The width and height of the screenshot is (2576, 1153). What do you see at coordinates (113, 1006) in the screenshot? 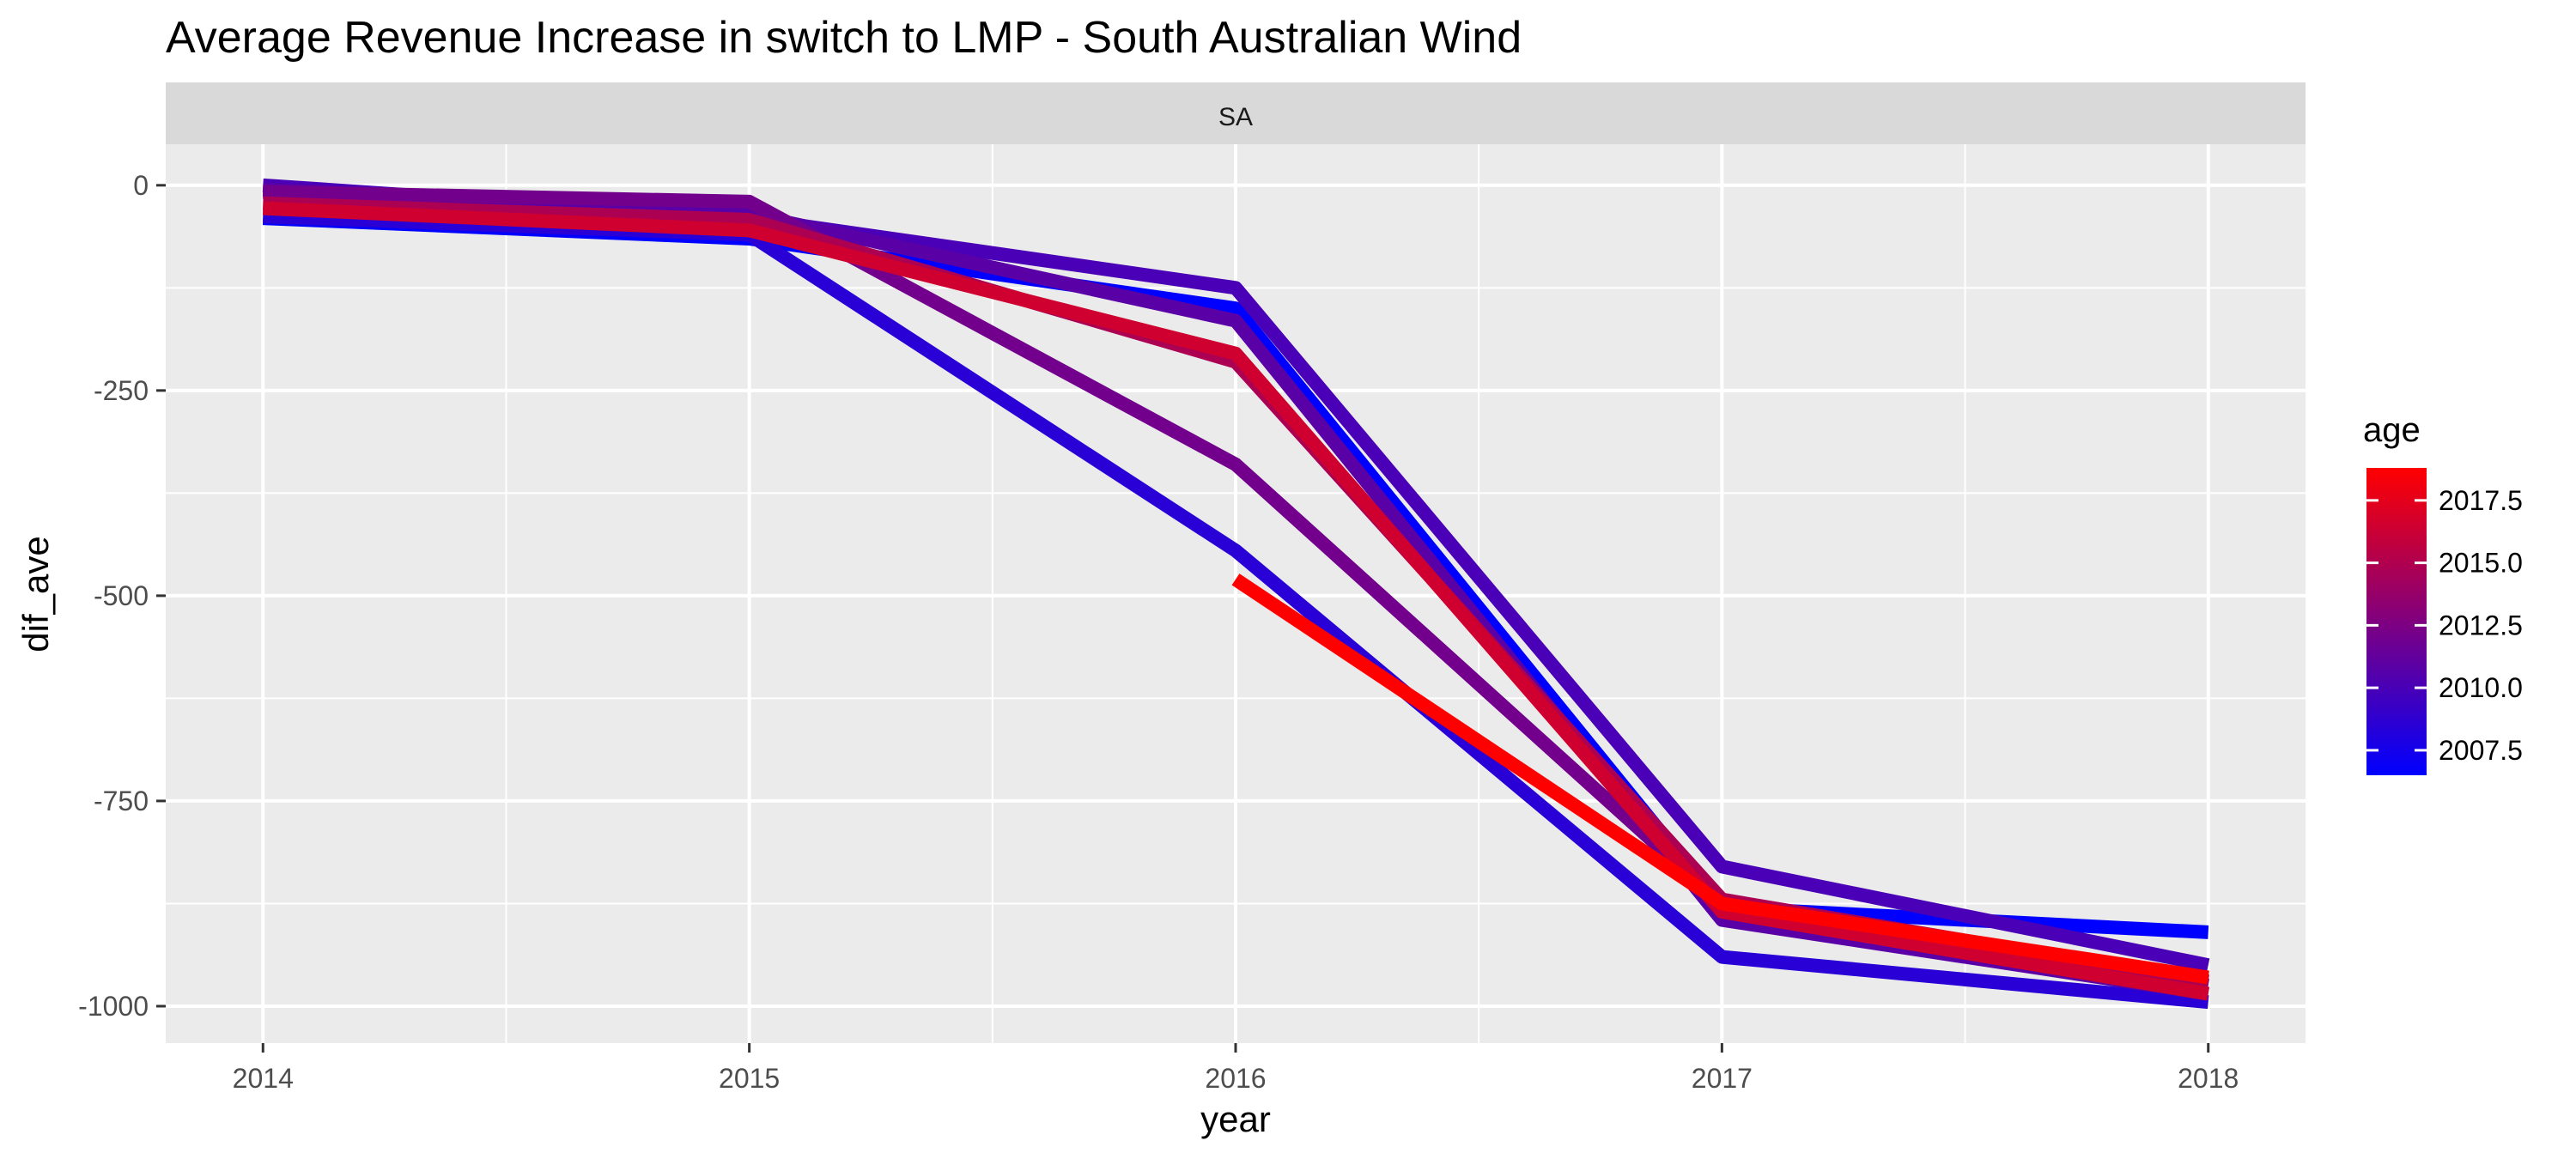
I see `y-tick-label: -1000` at bounding box center [113, 1006].